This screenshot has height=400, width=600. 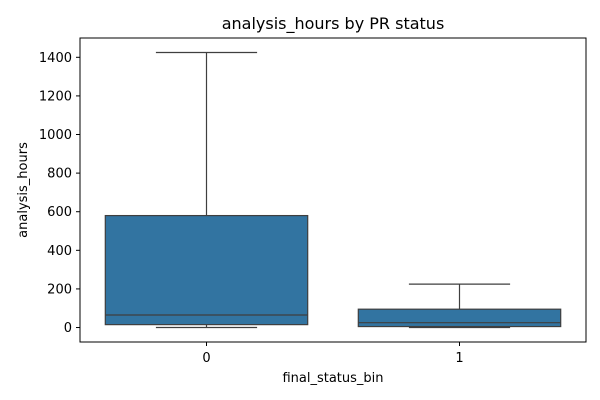 I want to click on x-tick-label: 1, so click(x=459, y=358).